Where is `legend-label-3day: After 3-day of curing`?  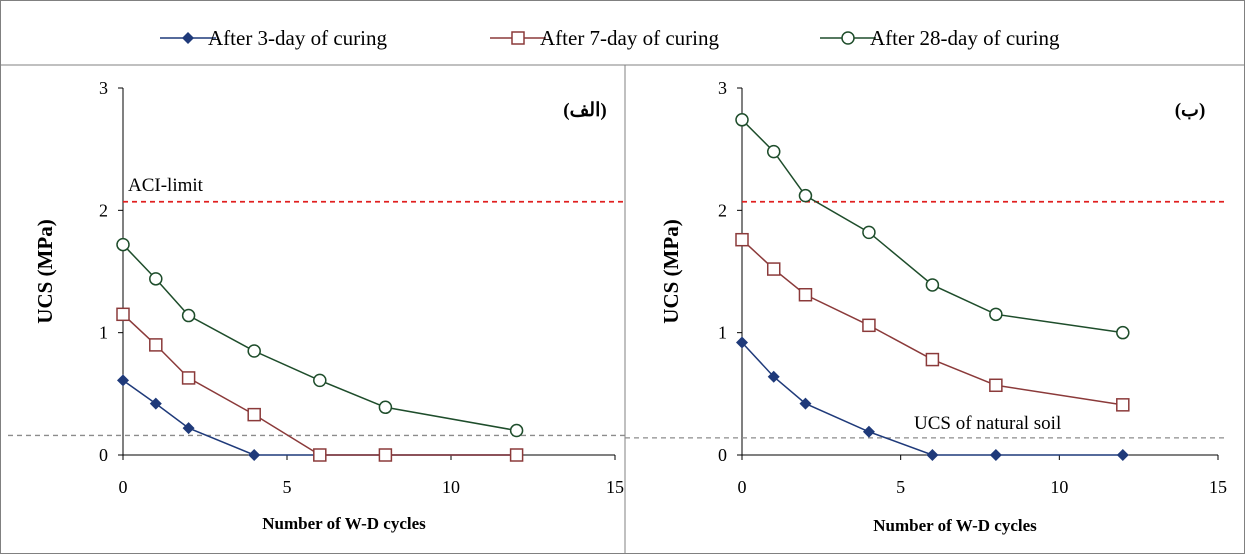 legend-label-3day: After 3-day of curing is located at coordinates (298, 38).